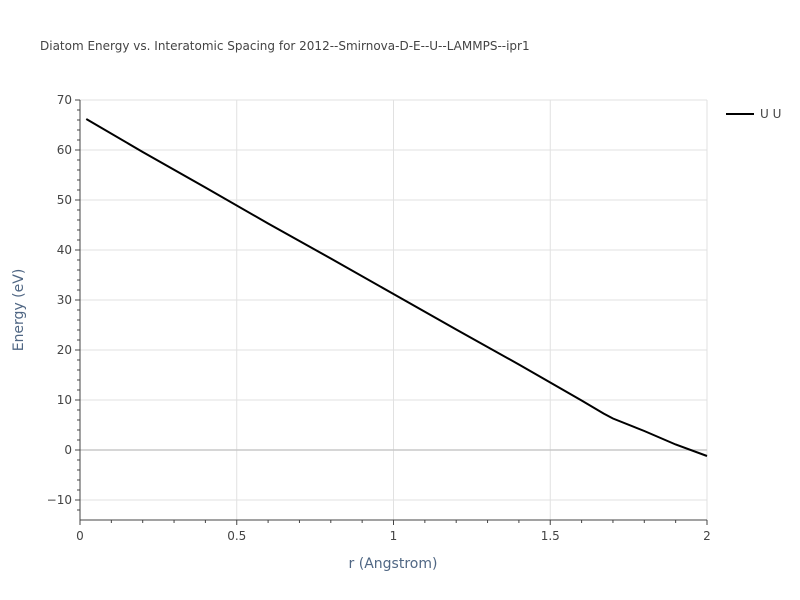 The width and height of the screenshot is (800, 600). I want to click on x-tick-label: 2, so click(707, 536).